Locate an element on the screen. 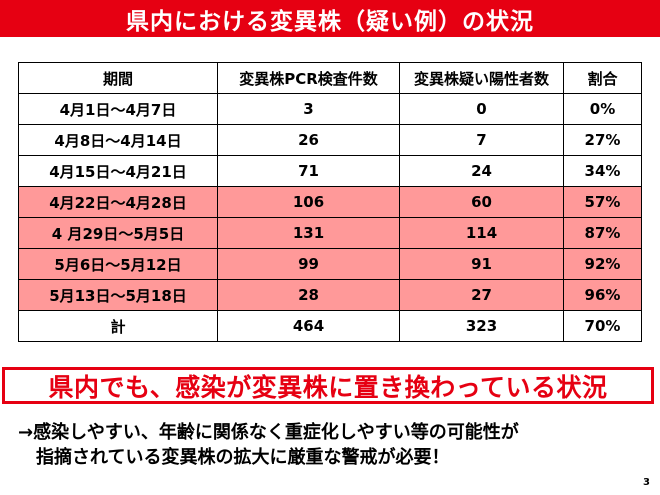 The height and width of the screenshot is (495, 660). cell-suspected: 114 is located at coordinates (481, 233).